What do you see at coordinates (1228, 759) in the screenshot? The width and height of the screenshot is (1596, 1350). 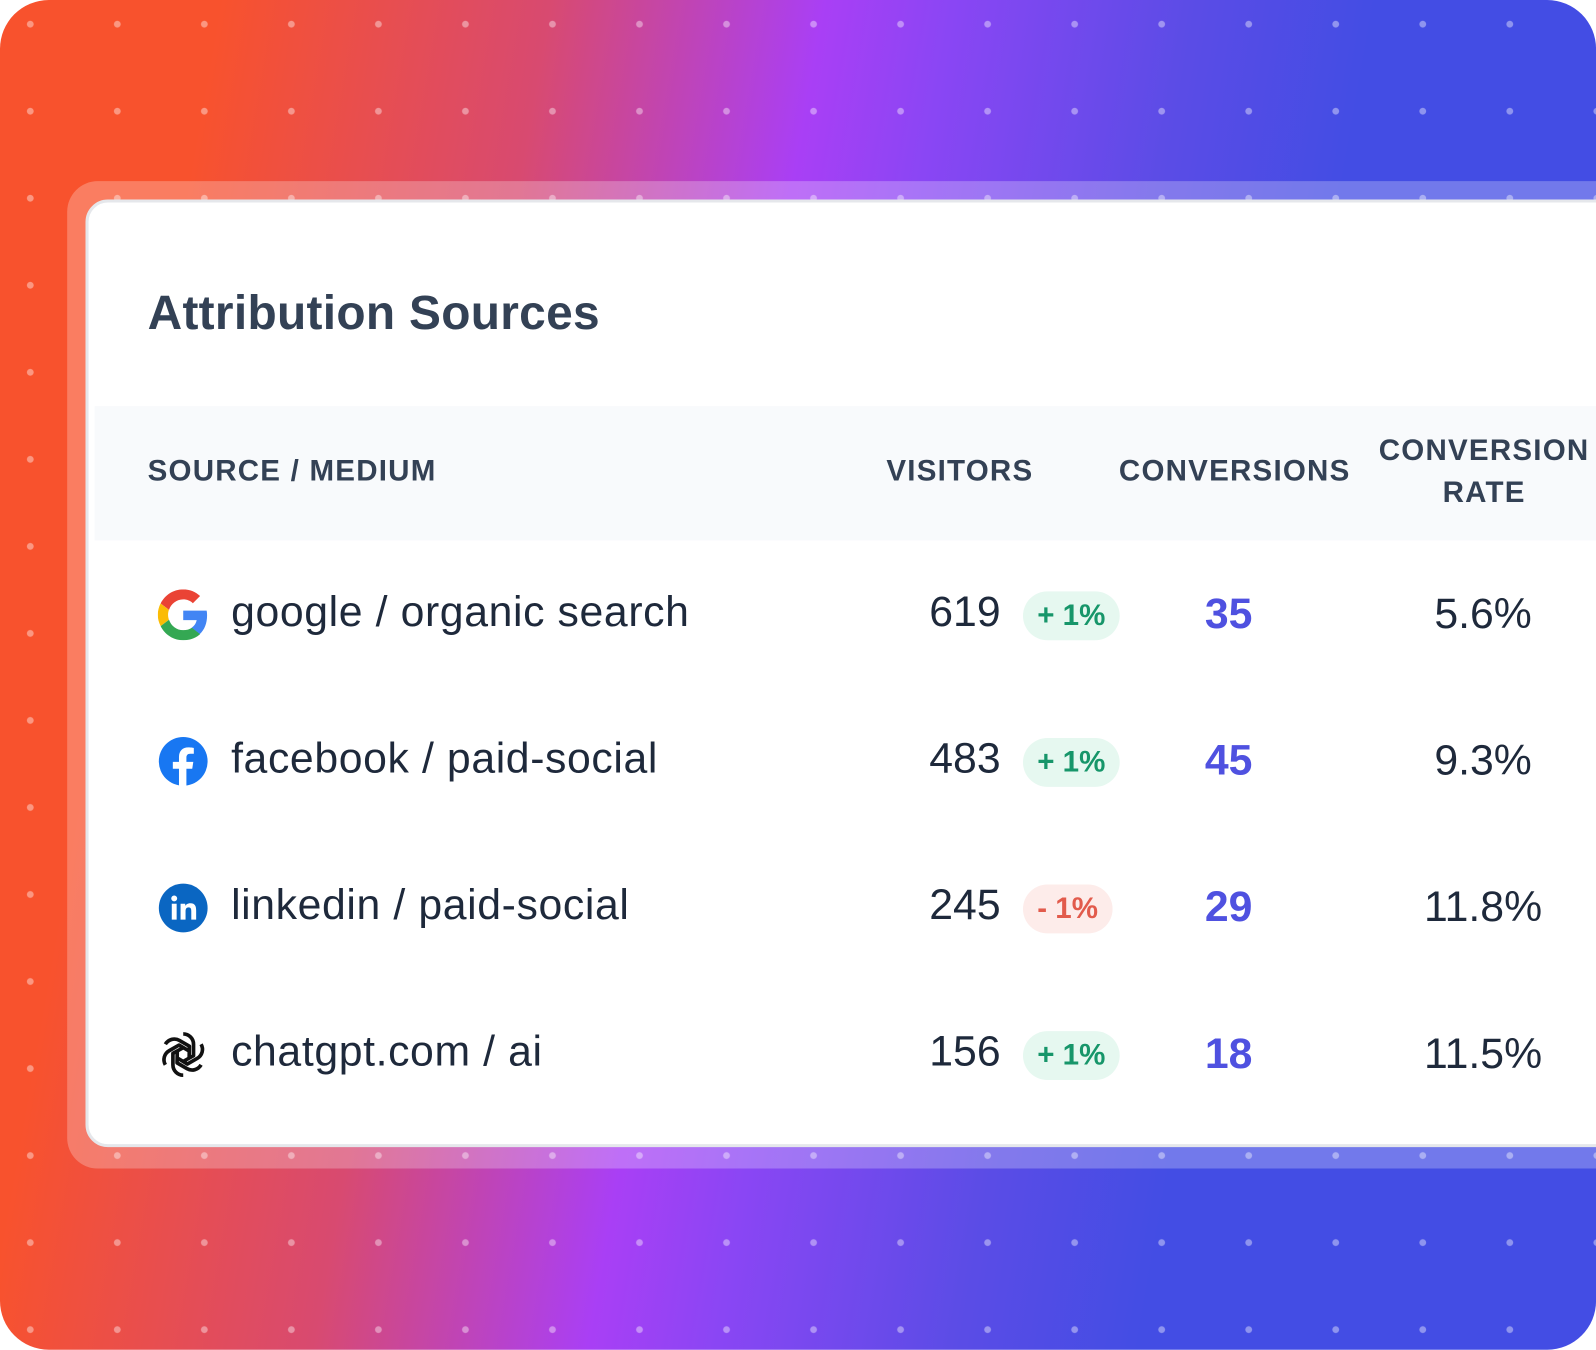 I see `conversions-value: 45` at bounding box center [1228, 759].